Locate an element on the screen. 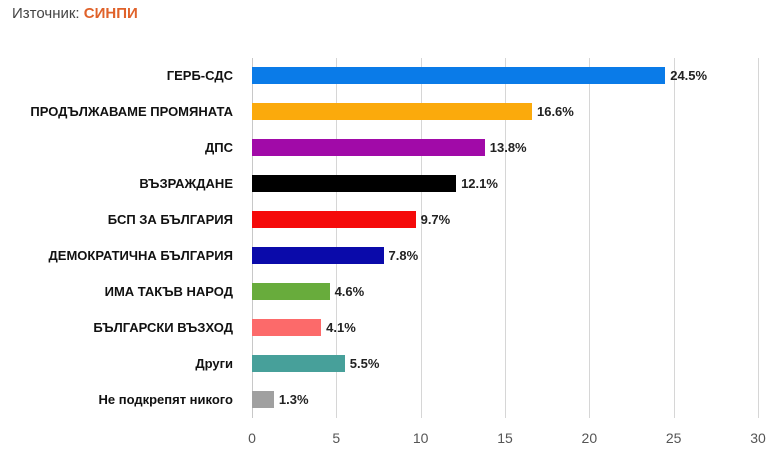 The width and height of the screenshot is (770, 462). x-tick-label: 30 is located at coordinates (758, 438).